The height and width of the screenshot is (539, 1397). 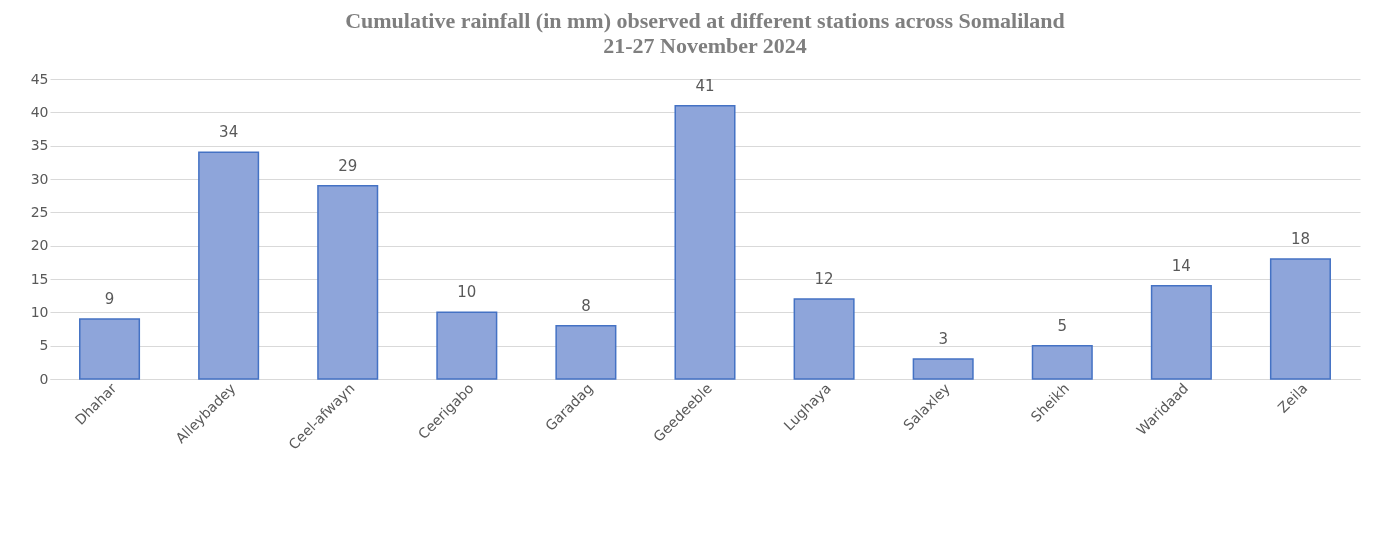 What do you see at coordinates (943, 339) in the screenshot?
I see `data-label: 3` at bounding box center [943, 339].